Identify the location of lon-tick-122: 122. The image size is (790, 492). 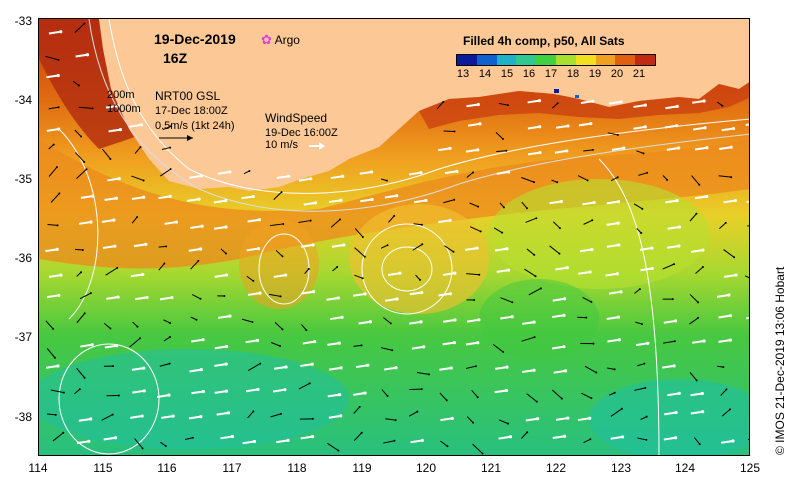
(556, 468).